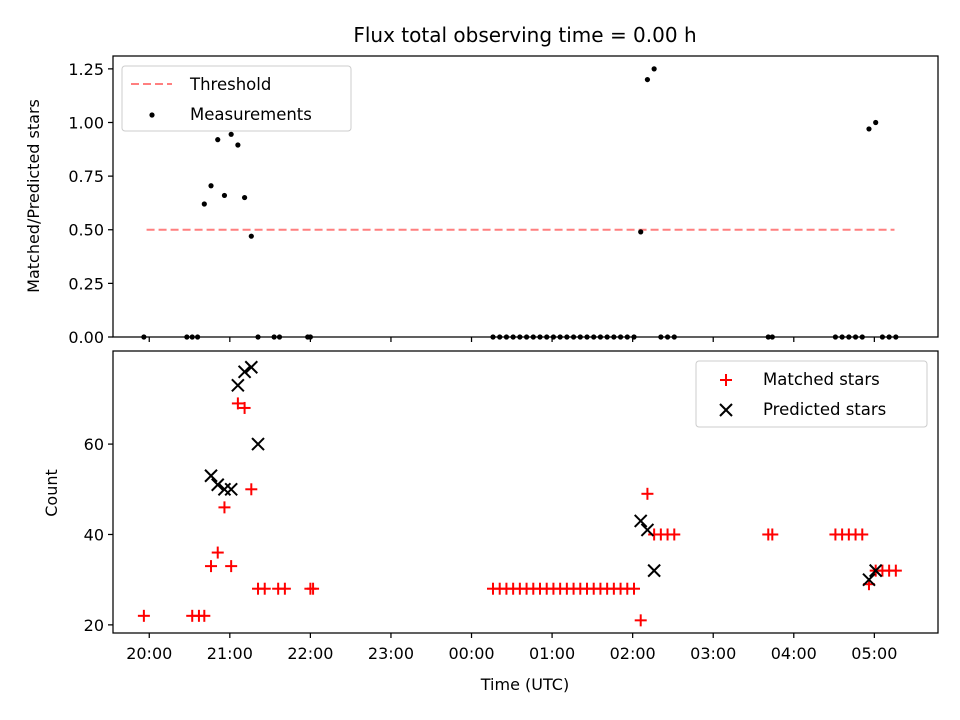 This screenshot has width=960, height=720. What do you see at coordinates (149, 653) in the screenshot?
I see `bottom-xtick-label: 20:00` at bounding box center [149, 653].